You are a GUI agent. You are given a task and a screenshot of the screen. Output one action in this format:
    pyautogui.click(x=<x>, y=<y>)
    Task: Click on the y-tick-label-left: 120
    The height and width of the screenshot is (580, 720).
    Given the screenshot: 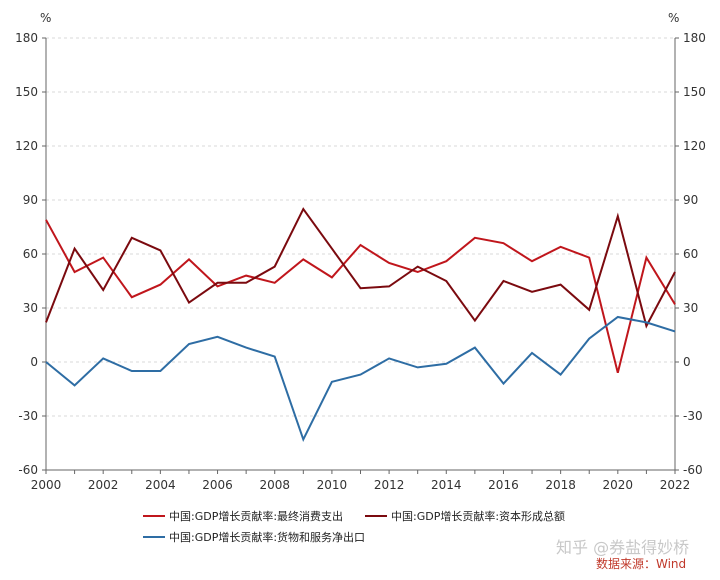 What is the action you would take?
    pyautogui.click(x=26, y=146)
    